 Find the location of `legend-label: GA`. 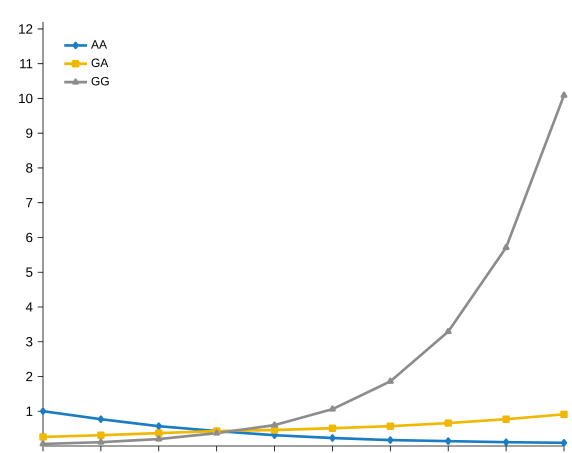

legend-label: GA is located at coordinates (100, 63).